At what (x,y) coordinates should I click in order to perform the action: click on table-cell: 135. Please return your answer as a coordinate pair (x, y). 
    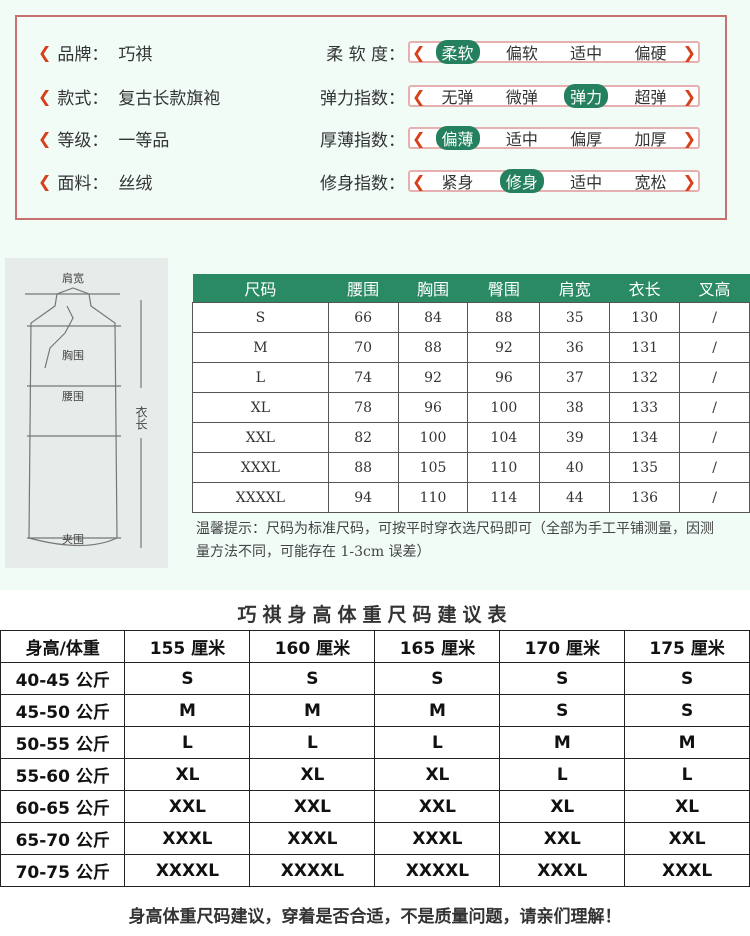
    Looking at the image, I should click on (645, 467).